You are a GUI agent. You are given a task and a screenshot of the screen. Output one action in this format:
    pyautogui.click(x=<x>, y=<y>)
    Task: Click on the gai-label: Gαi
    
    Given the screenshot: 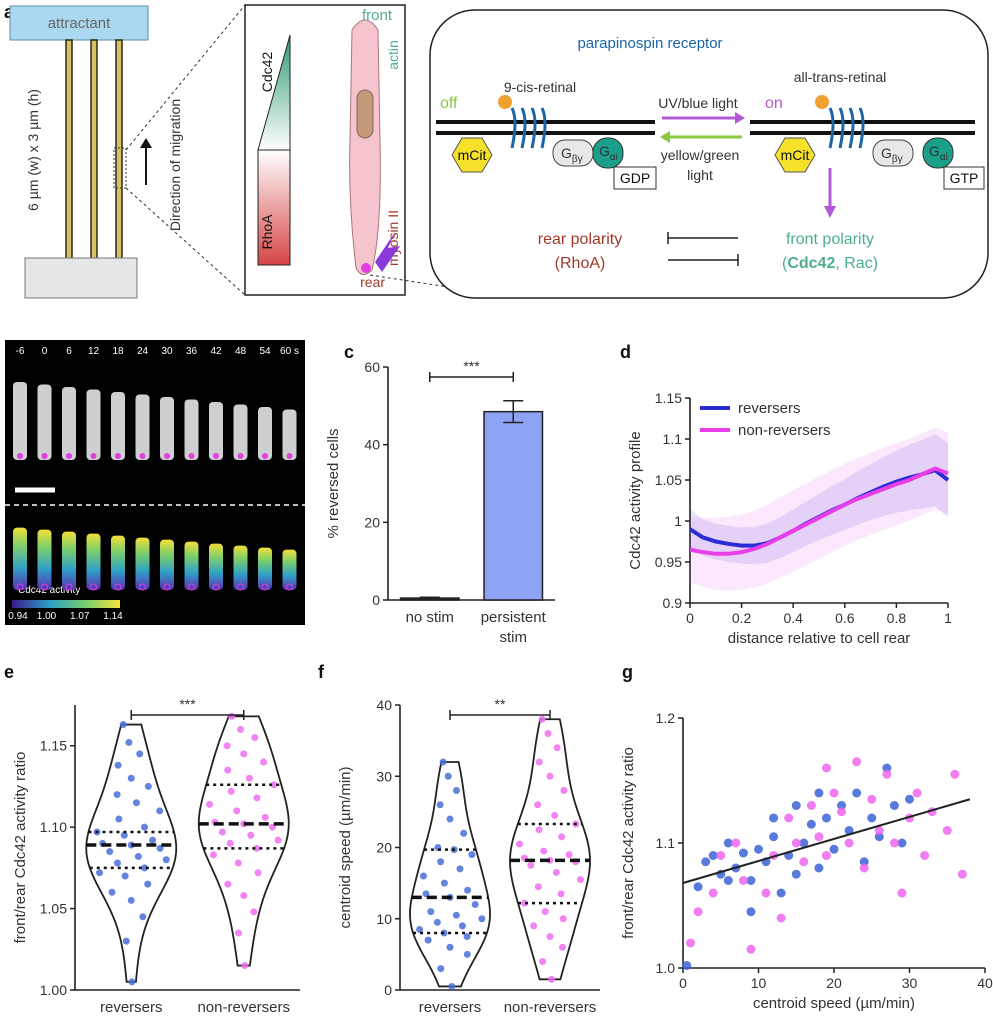 What is the action you would take?
    pyautogui.click(x=608, y=153)
    